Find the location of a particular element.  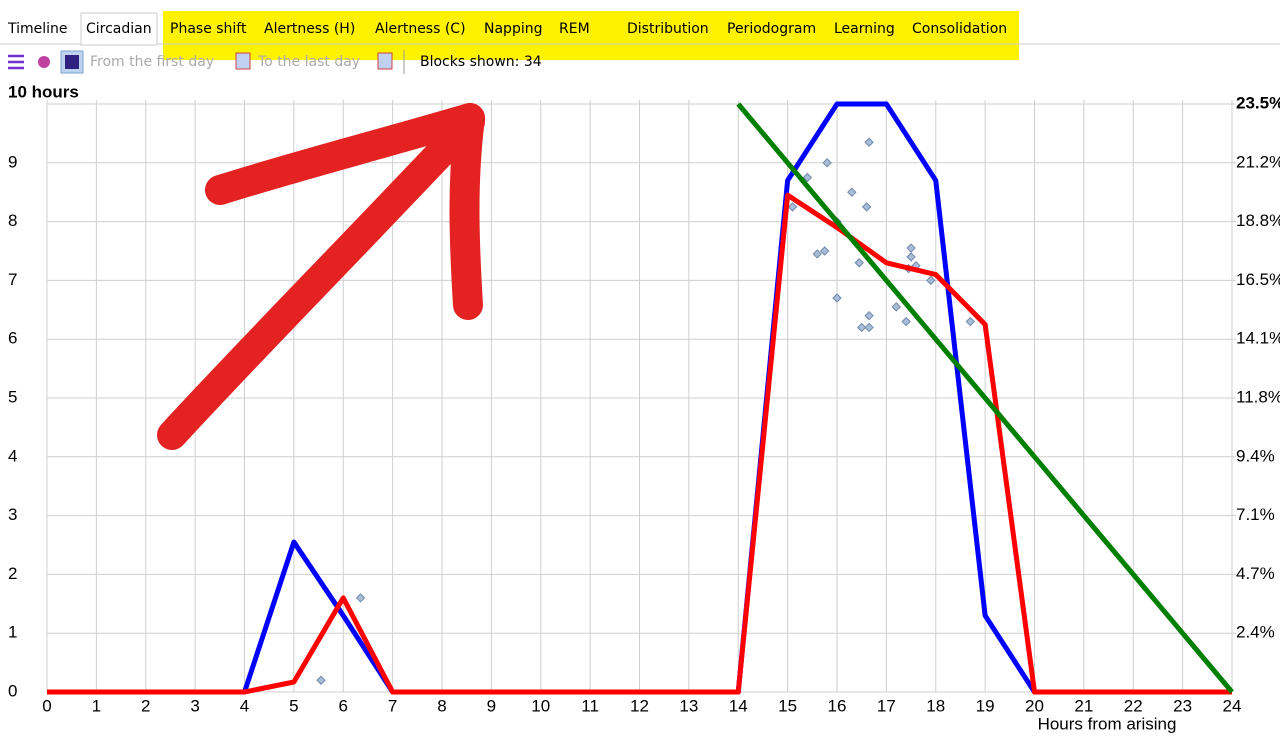

y-tick-label: 5 is located at coordinates (12, 396).